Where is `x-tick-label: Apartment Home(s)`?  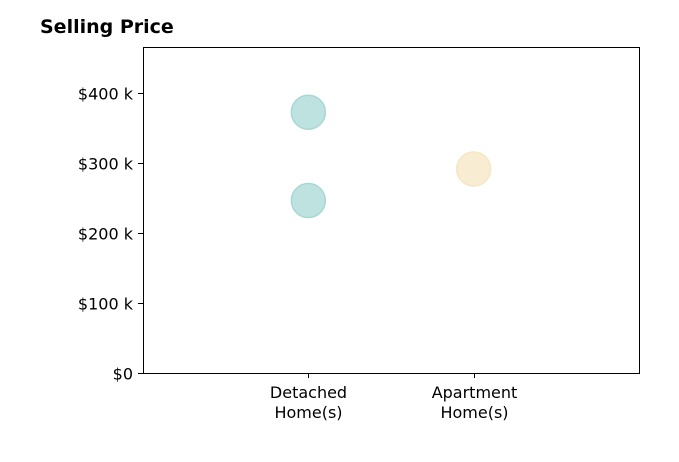
x-tick-label: Apartment Home(s) is located at coordinates (475, 402).